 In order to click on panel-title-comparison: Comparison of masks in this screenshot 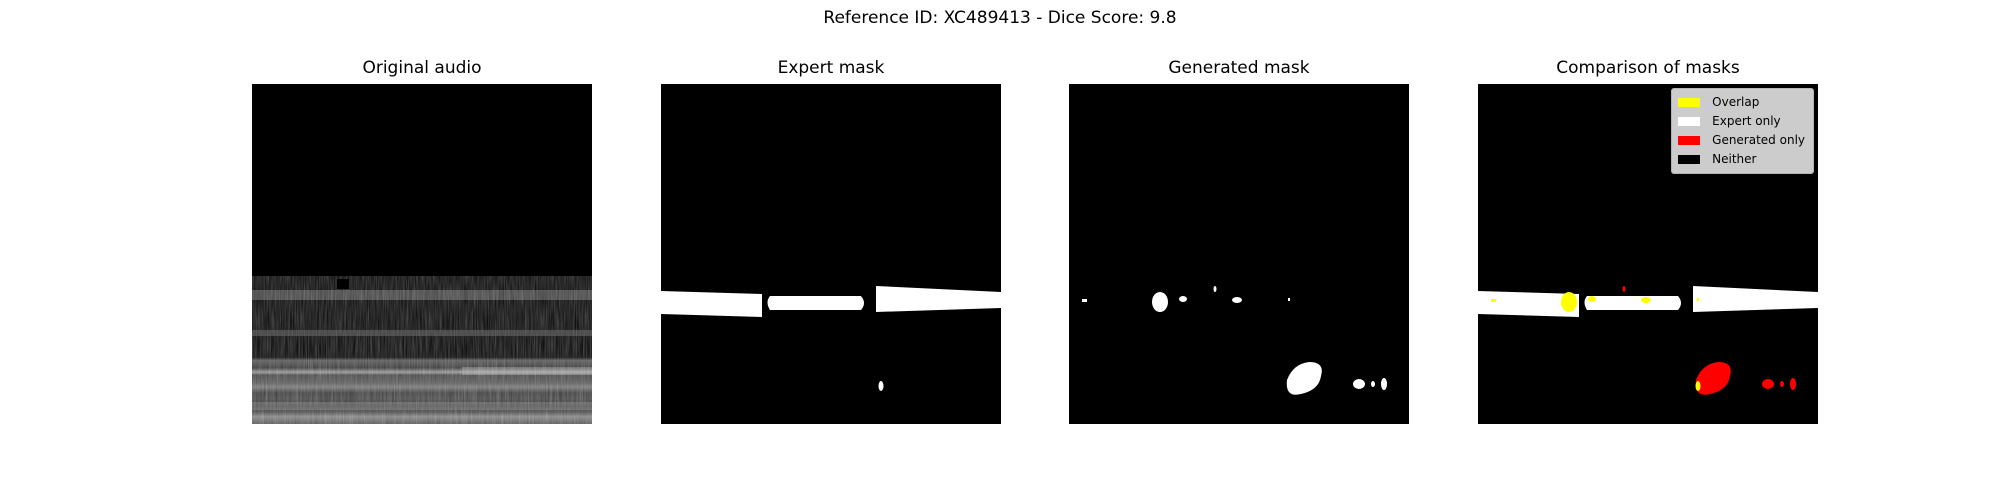, I will do `click(1648, 68)`.